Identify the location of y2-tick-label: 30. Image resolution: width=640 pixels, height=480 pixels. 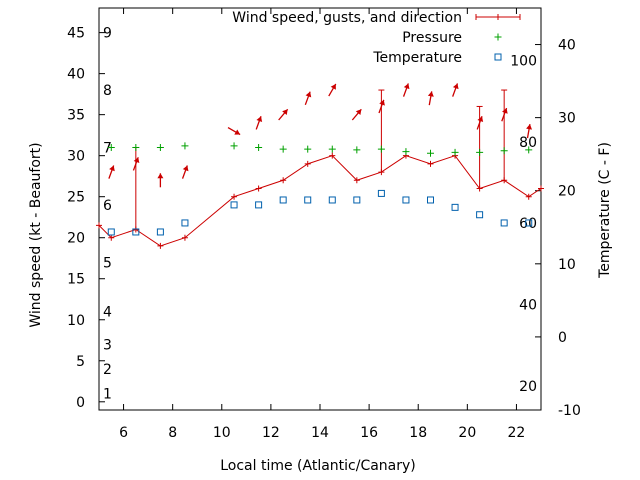
(567, 119).